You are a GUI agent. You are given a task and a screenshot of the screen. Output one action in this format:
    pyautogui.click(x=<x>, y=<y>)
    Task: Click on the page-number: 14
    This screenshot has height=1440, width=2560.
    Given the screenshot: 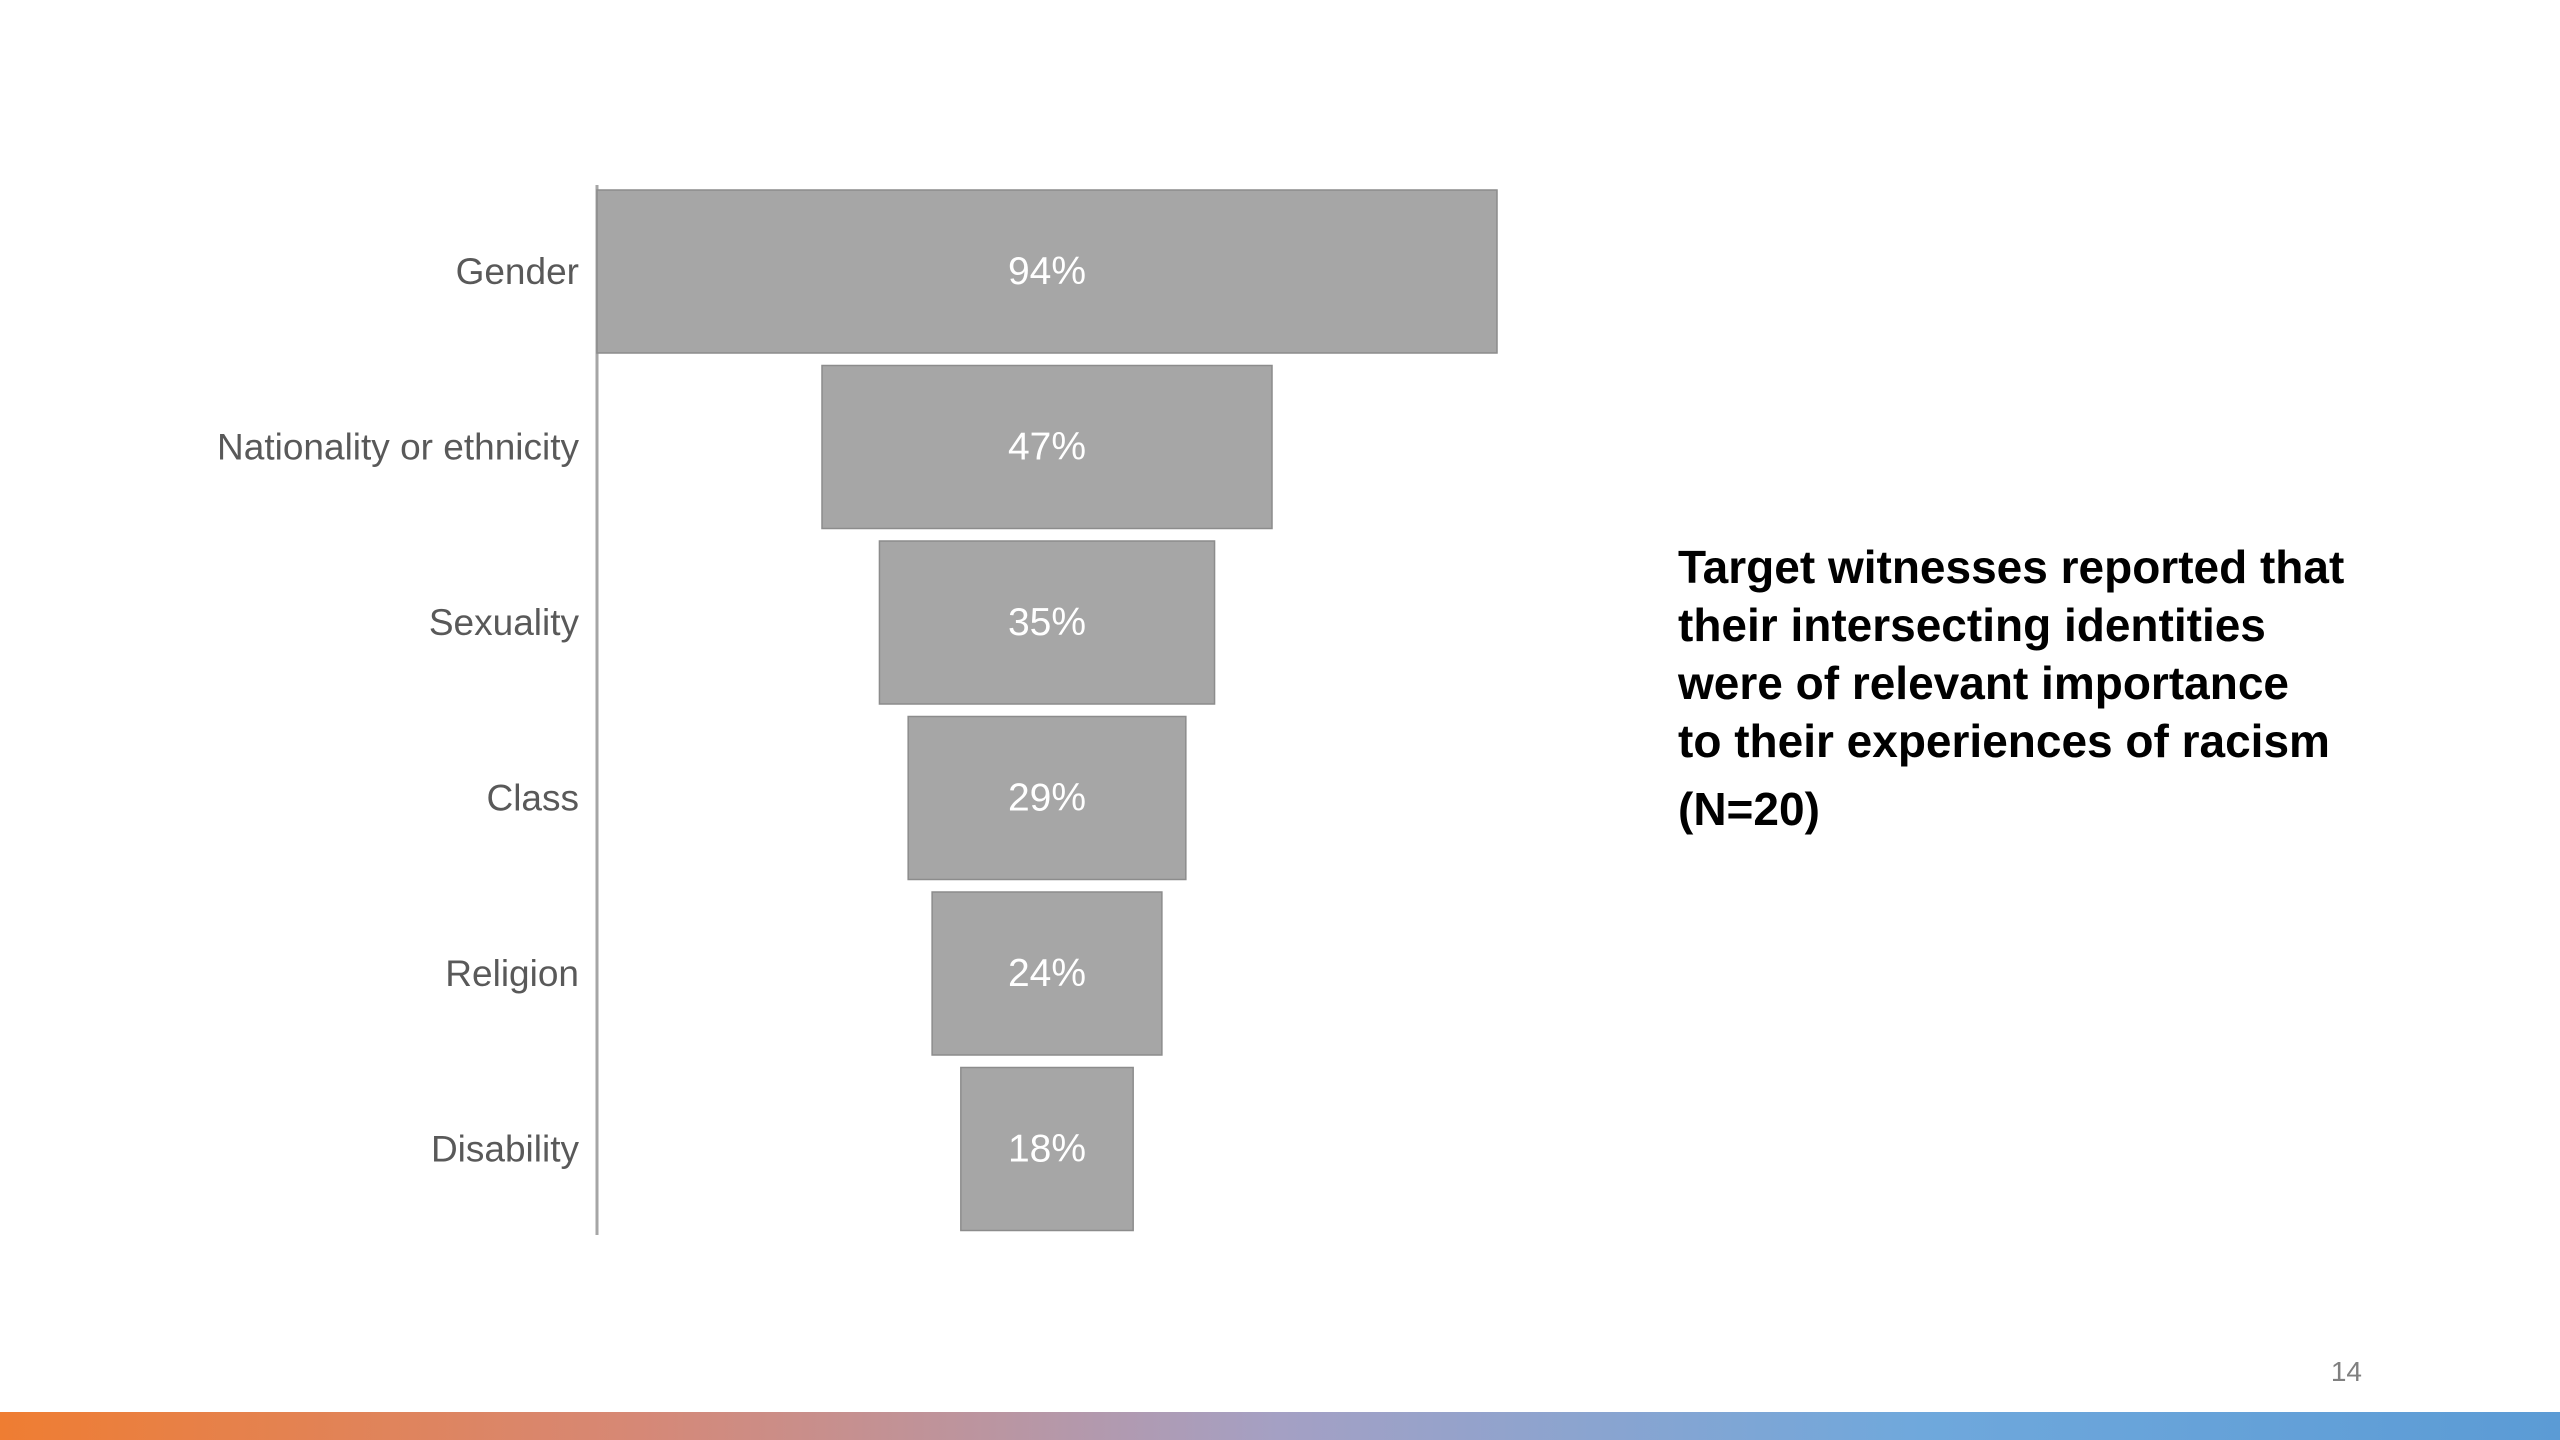 What is the action you would take?
    pyautogui.click(x=2346, y=1371)
    